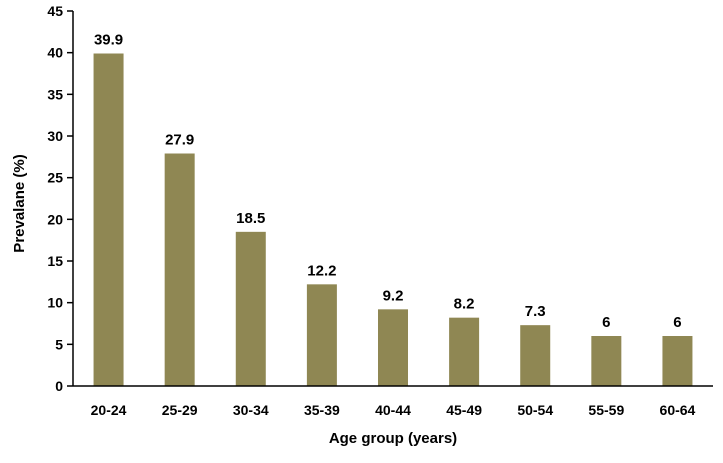 This screenshot has height=463, width=723. I want to click on y-tick-label: 5, so click(59, 344).